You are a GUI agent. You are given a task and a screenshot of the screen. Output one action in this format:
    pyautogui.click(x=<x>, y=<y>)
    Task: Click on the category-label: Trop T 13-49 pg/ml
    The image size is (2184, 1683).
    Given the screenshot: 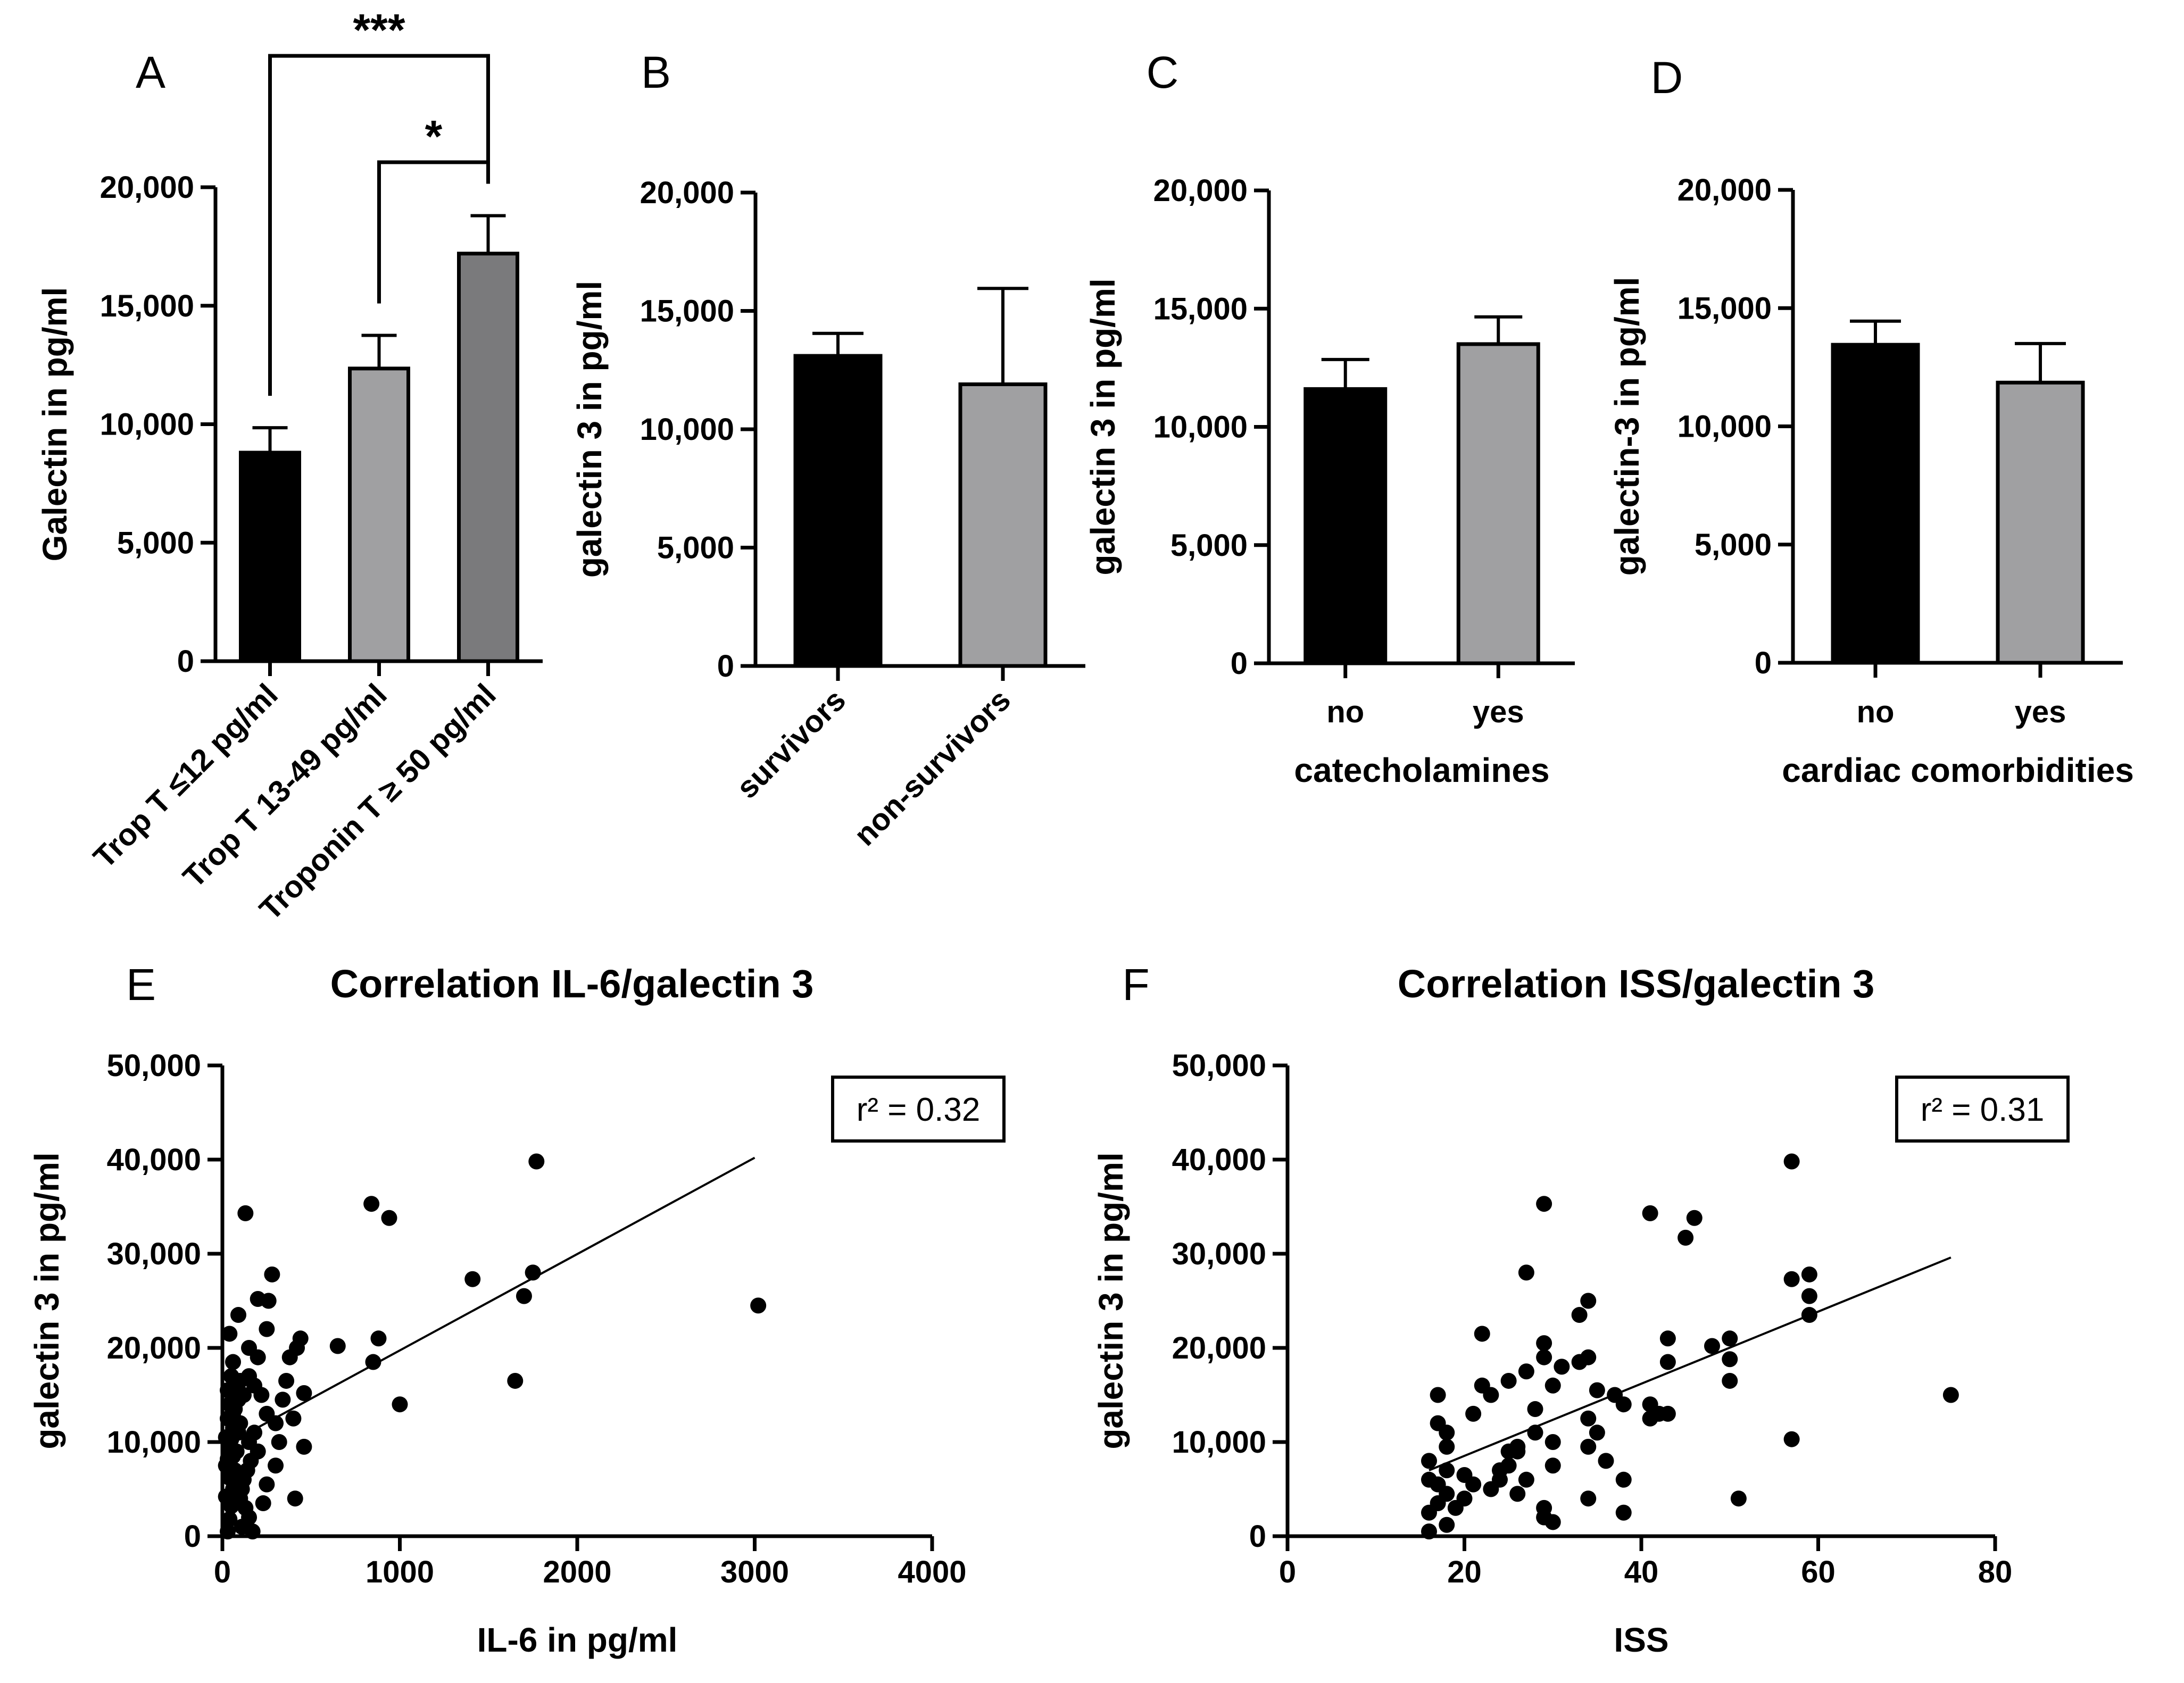 What is the action you would take?
    pyautogui.click(x=285, y=785)
    